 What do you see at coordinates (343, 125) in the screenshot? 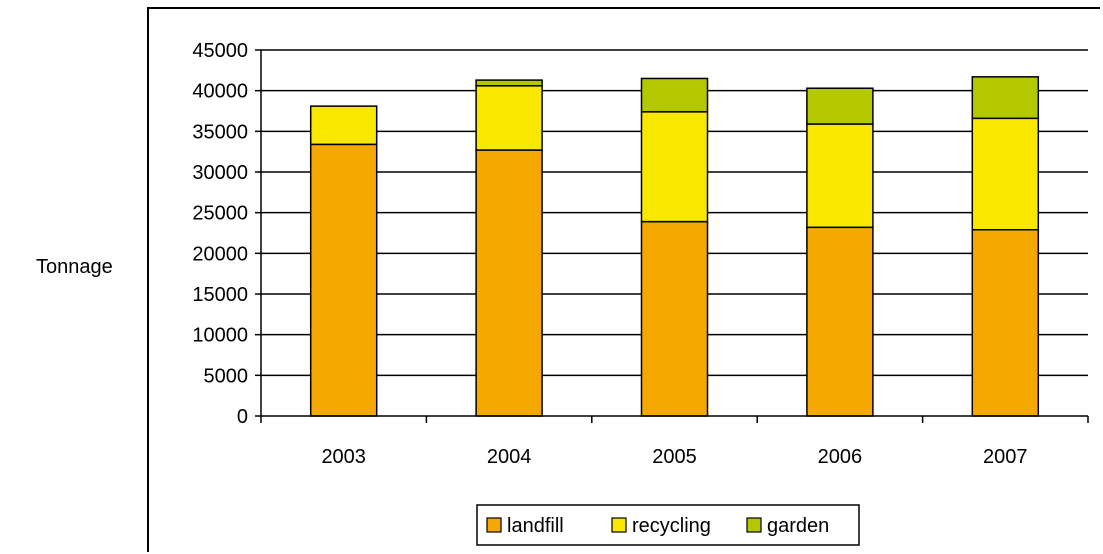
I see `bar-recycling-2003` at bounding box center [343, 125].